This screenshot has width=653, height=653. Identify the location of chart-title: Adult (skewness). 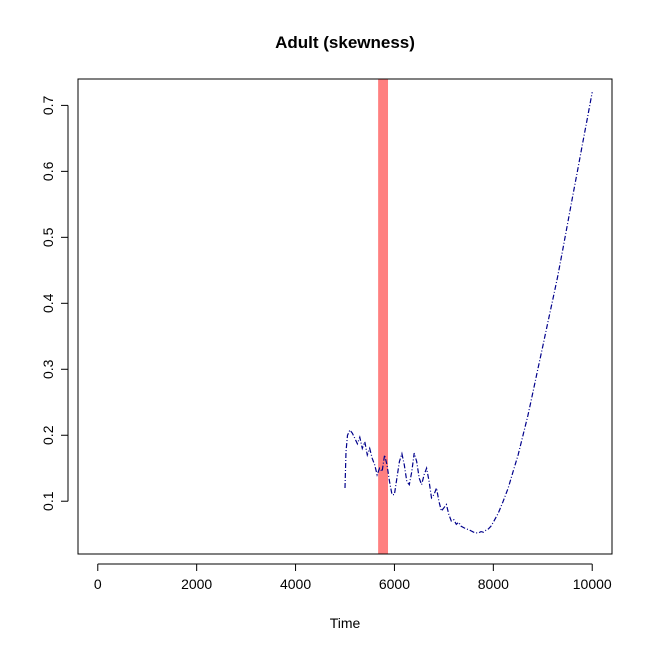
(345, 42).